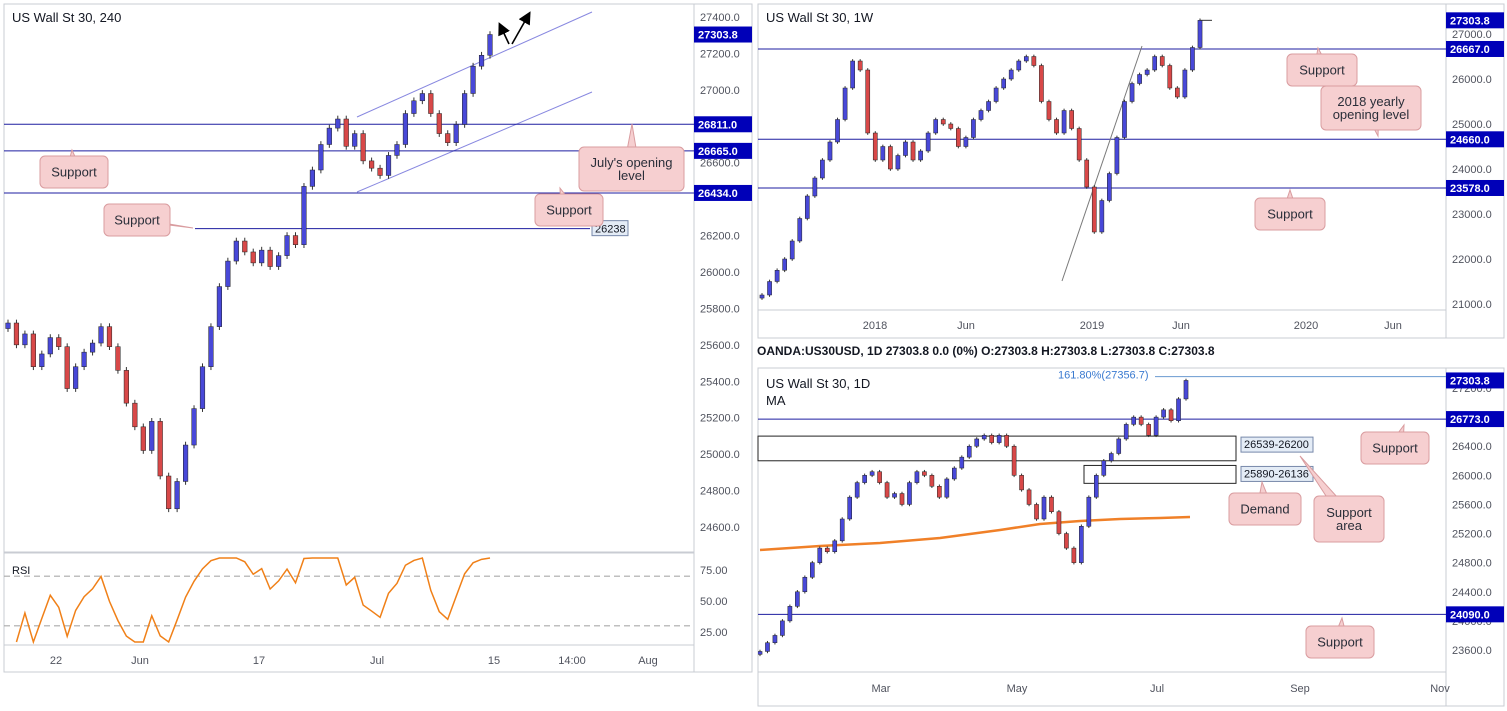 This screenshot has height=711, width=1507. I want to click on d1-callout-support-area-box, so click(1349, 519).